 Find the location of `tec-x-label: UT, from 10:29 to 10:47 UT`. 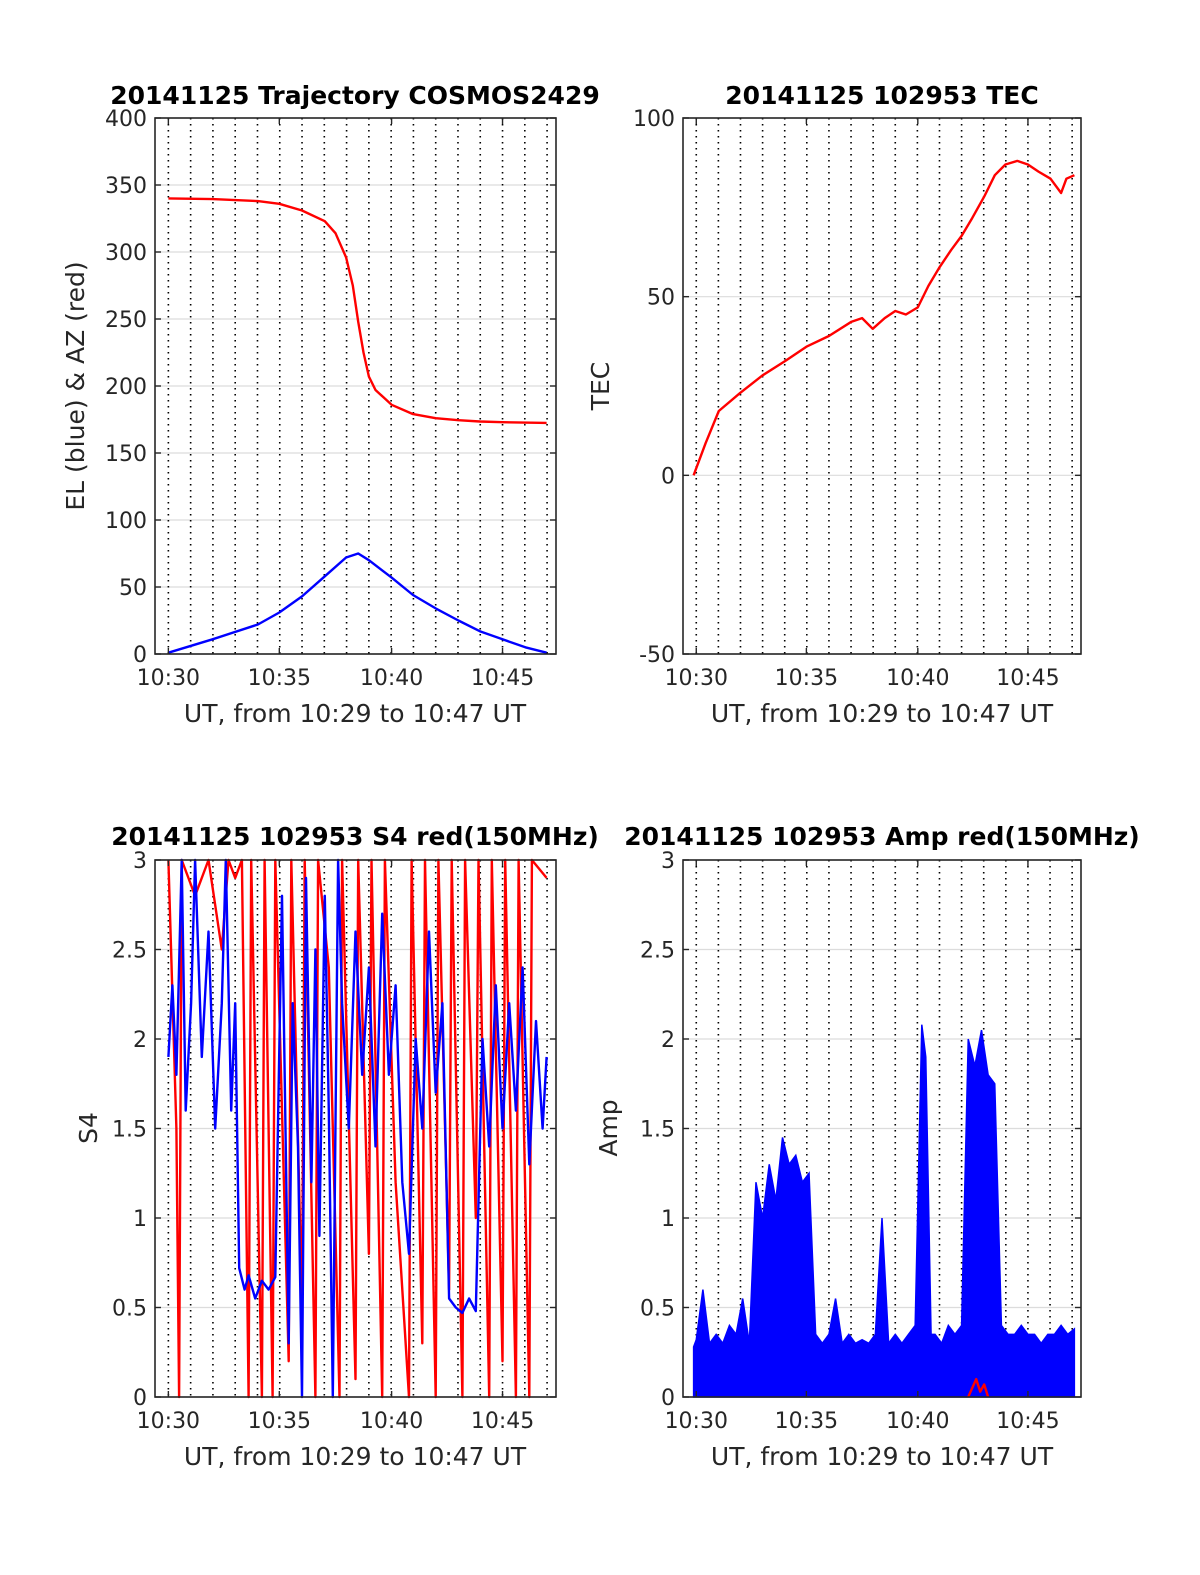

tec-x-label: UT, from 10:29 to 10:47 UT is located at coordinates (882, 713).